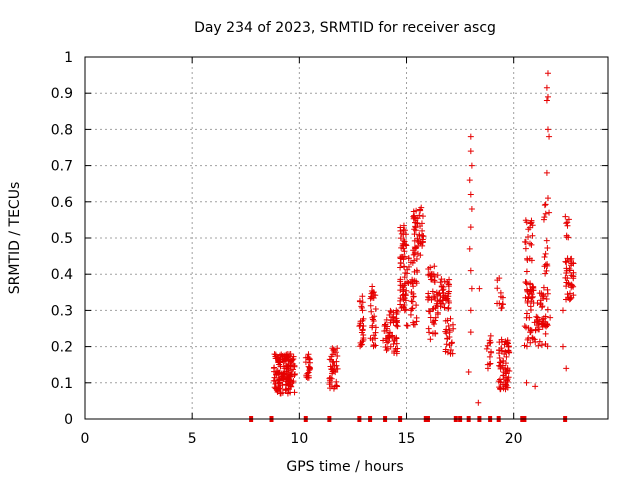 This screenshot has width=640, height=480. Describe the element at coordinates (62, 348) in the screenshot. I see `y-tick-label: 0.2` at that location.